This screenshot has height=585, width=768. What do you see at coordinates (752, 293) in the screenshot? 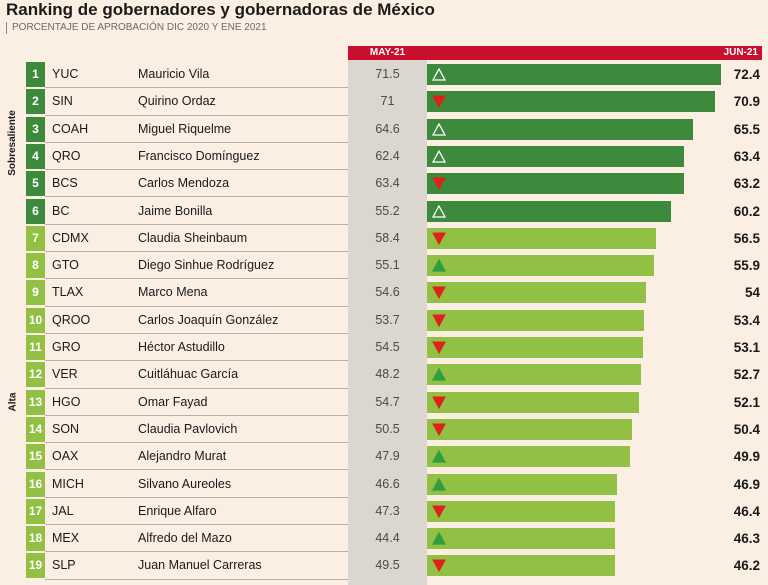
I see `jun-value: 54` at bounding box center [752, 293].